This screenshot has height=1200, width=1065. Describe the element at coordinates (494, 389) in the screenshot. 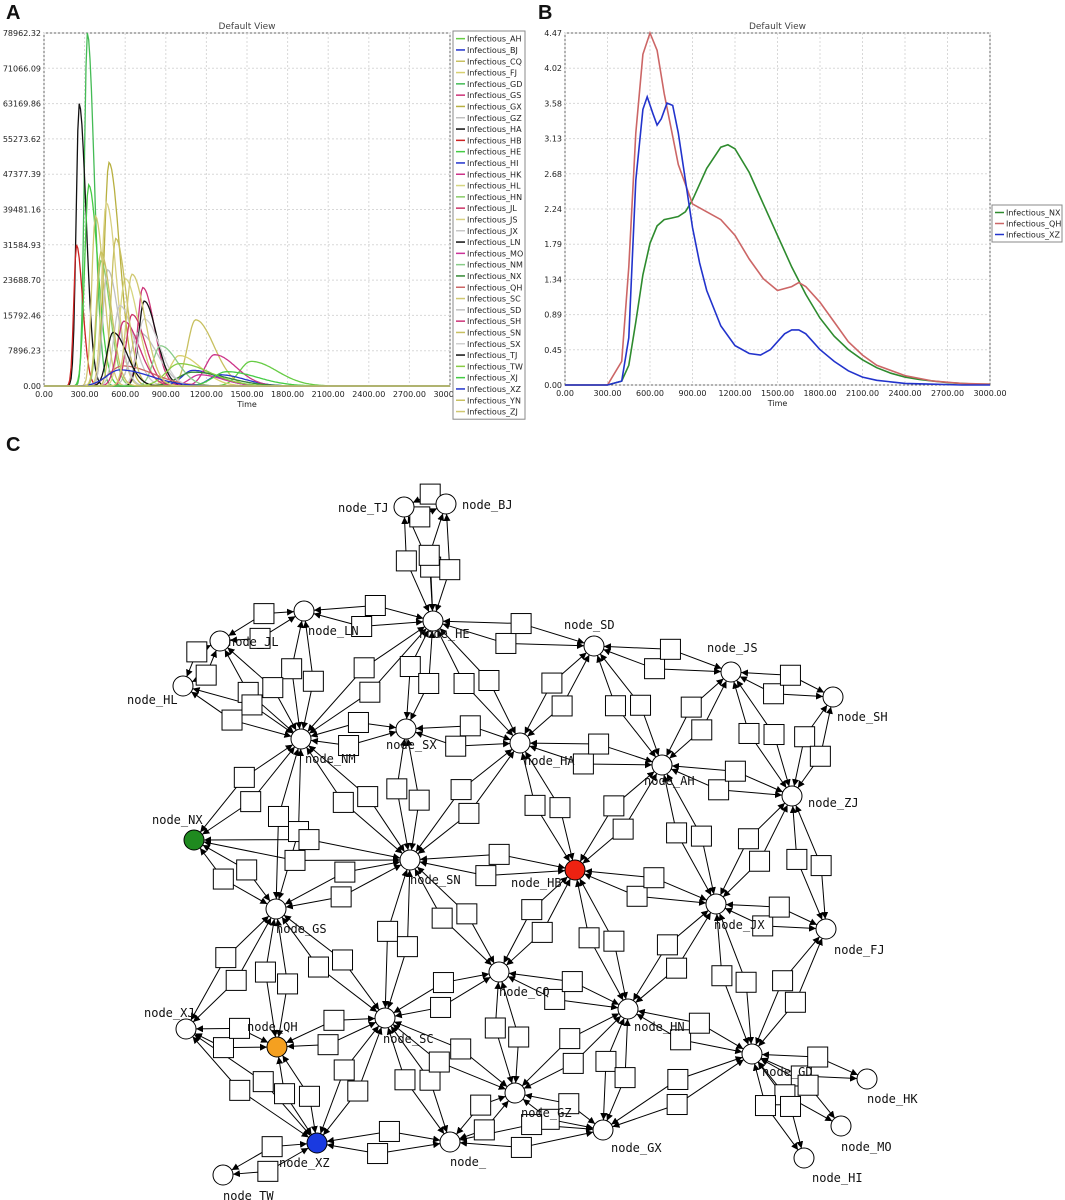

I see `legend-entry: Infectious_XZ` at that location.